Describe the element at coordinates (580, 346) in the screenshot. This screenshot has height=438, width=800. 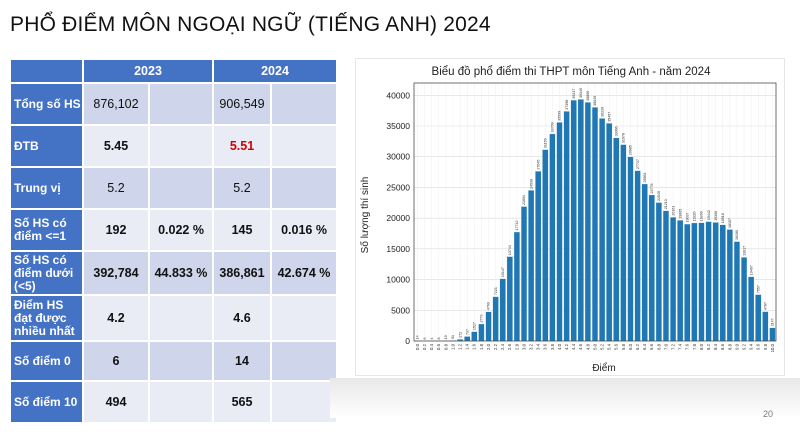
I see `x-tick-label: 4.6` at that location.